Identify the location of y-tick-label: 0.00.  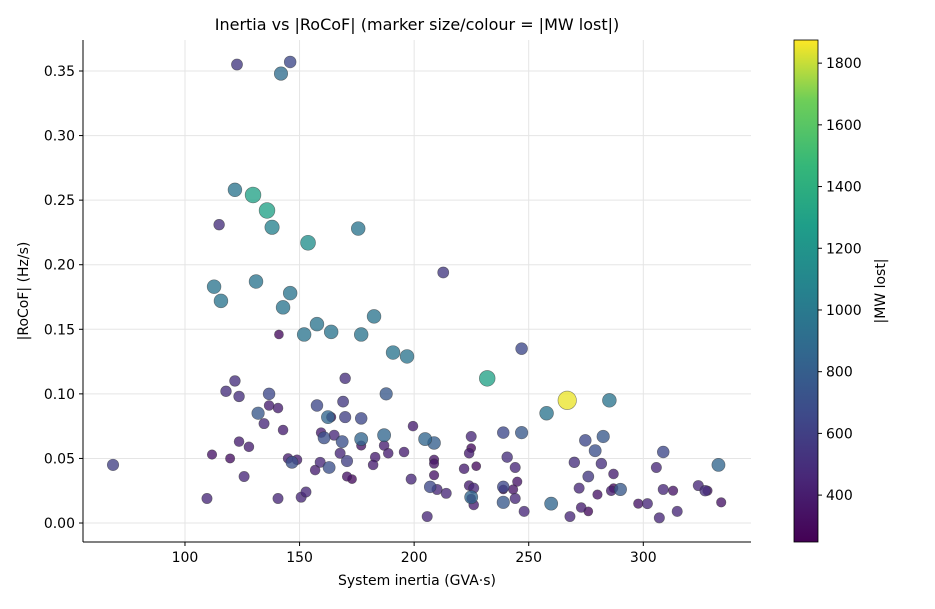
(59, 524).